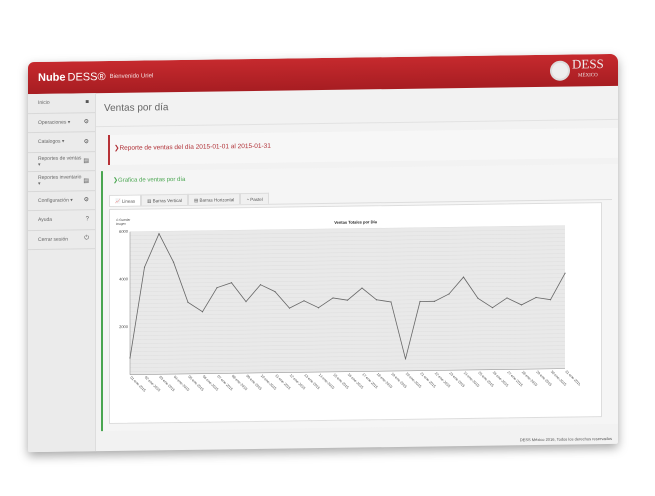 This screenshot has width=655, height=496. I want to click on power-icon: ⏻, so click(86, 238).